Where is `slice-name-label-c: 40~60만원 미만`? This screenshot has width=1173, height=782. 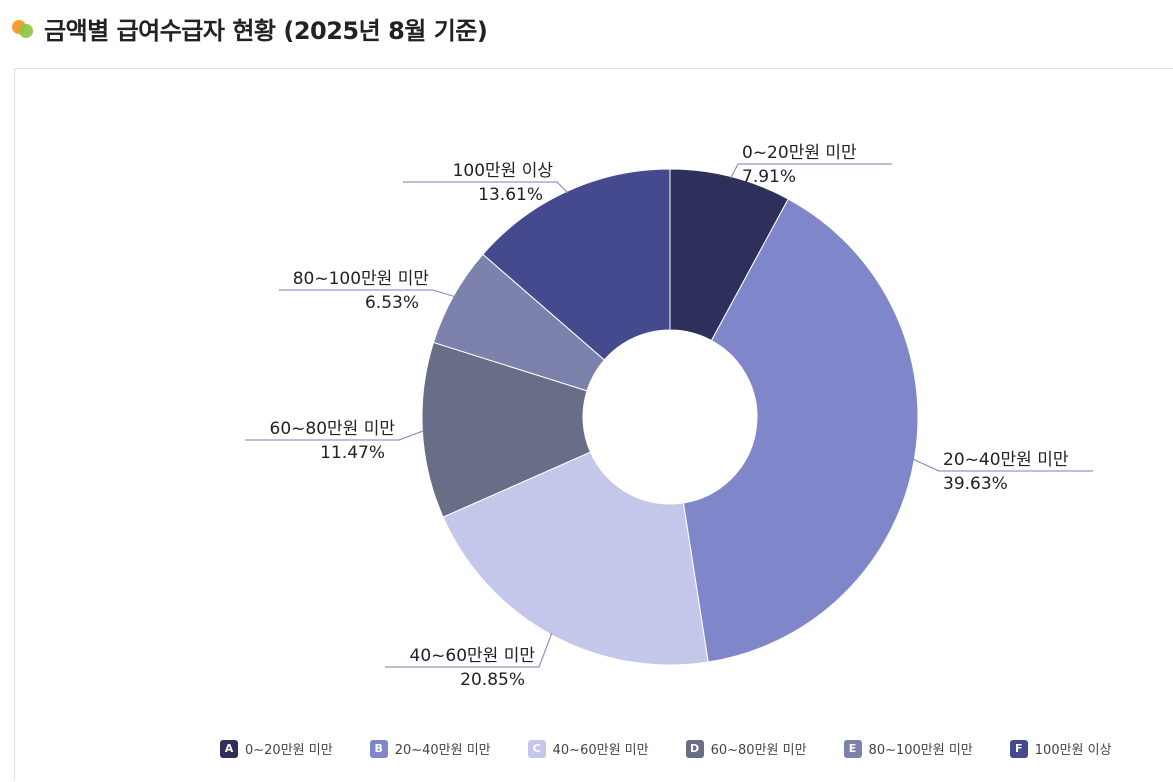
slice-name-label-c: 40~60만원 미만 is located at coordinates (473, 656).